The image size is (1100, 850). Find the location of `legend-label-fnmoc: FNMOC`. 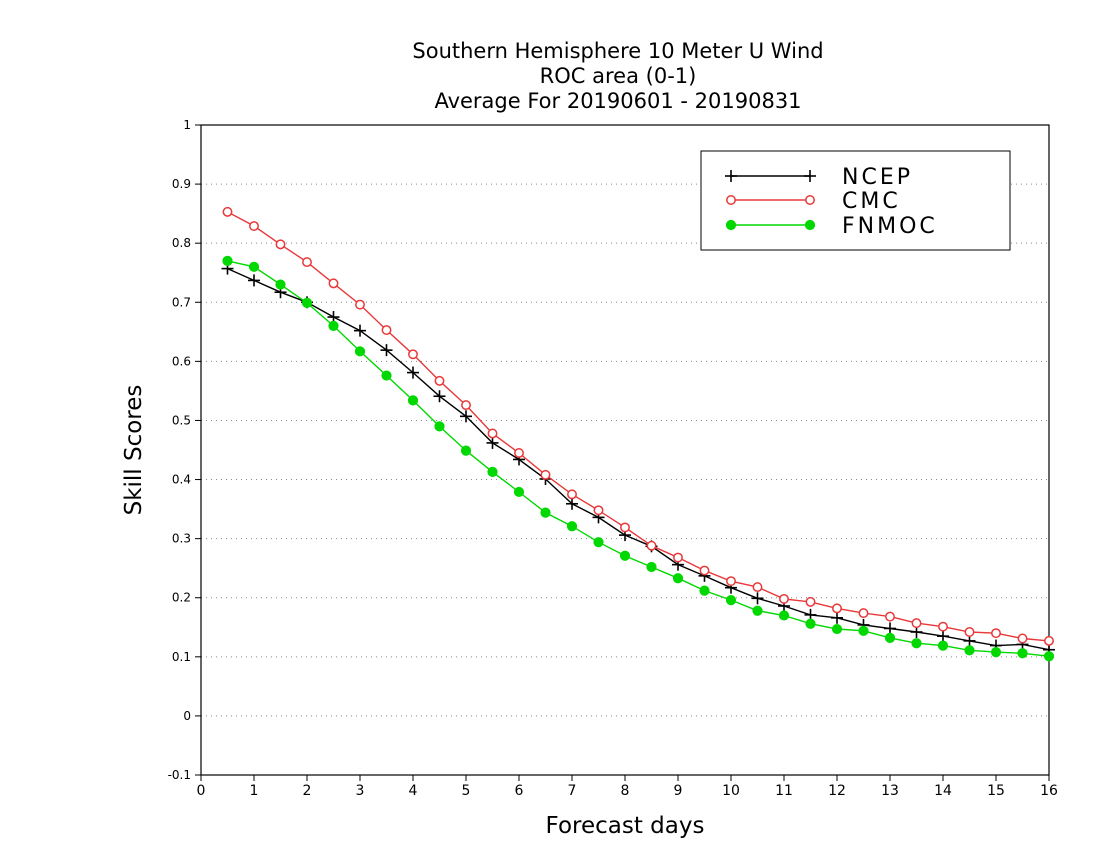

legend-label-fnmoc: FNMOC is located at coordinates (890, 226).